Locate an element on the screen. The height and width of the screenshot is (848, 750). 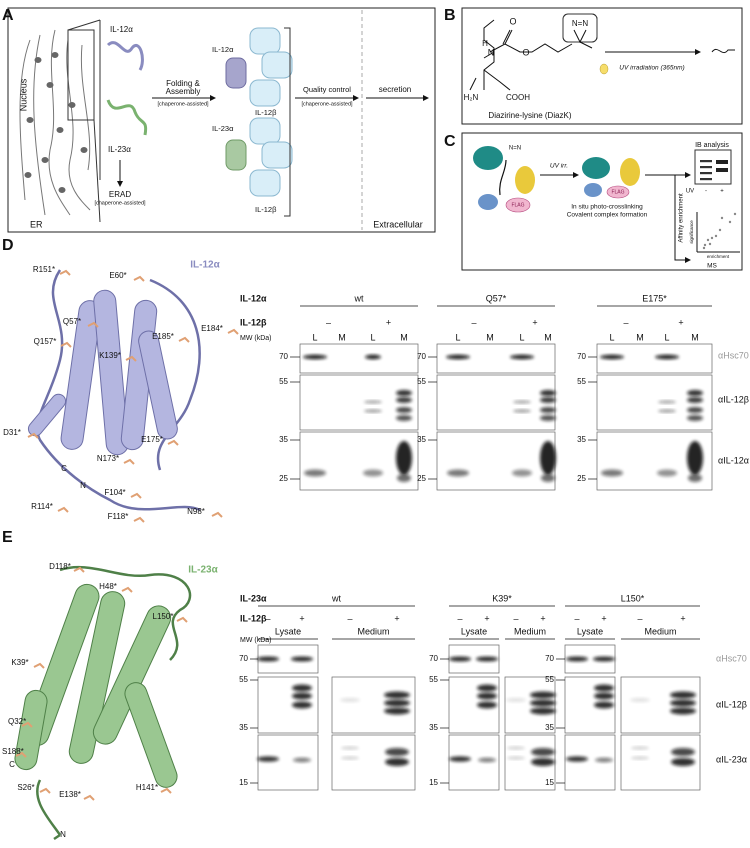
label: Folding & is located at coordinates (183, 83).